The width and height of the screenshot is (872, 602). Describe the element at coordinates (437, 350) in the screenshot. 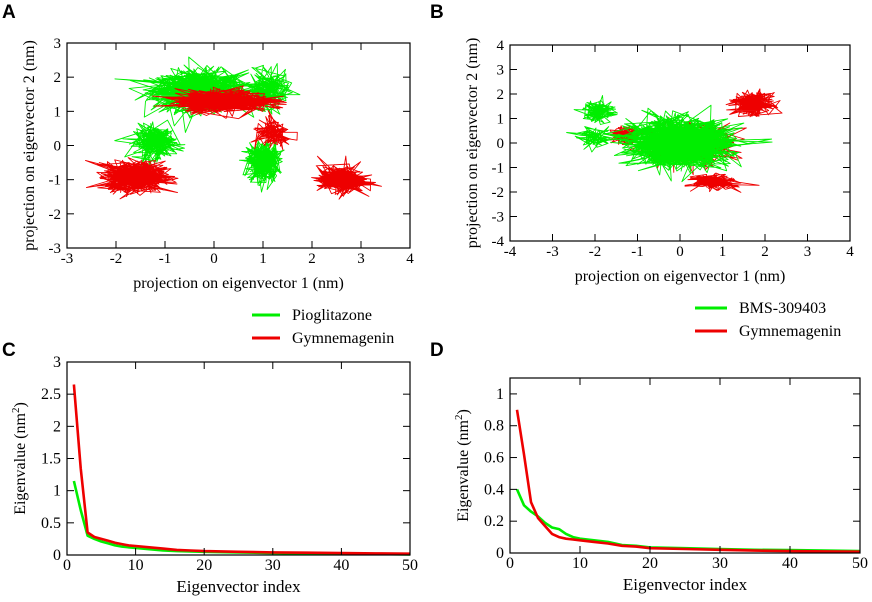

I see `panel-letter: D` at that location.